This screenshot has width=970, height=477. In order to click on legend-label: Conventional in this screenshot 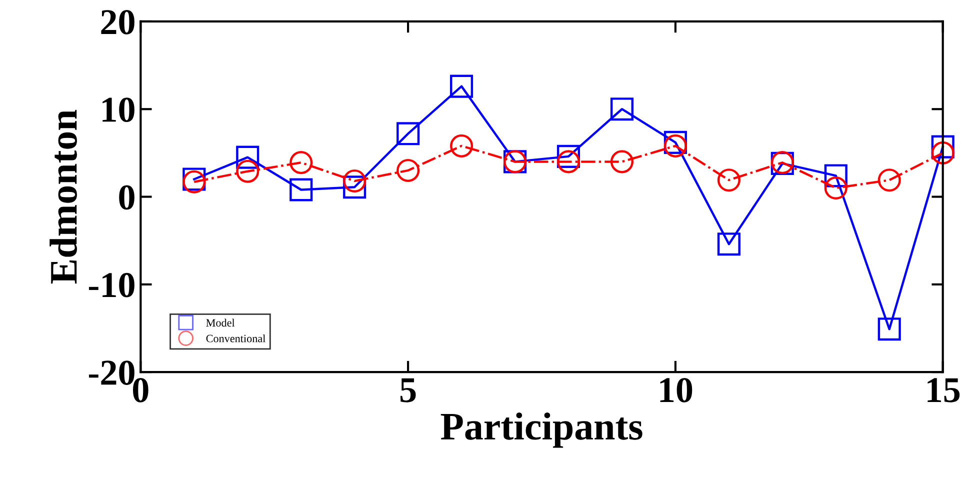, I will do `click(236, 338)`.